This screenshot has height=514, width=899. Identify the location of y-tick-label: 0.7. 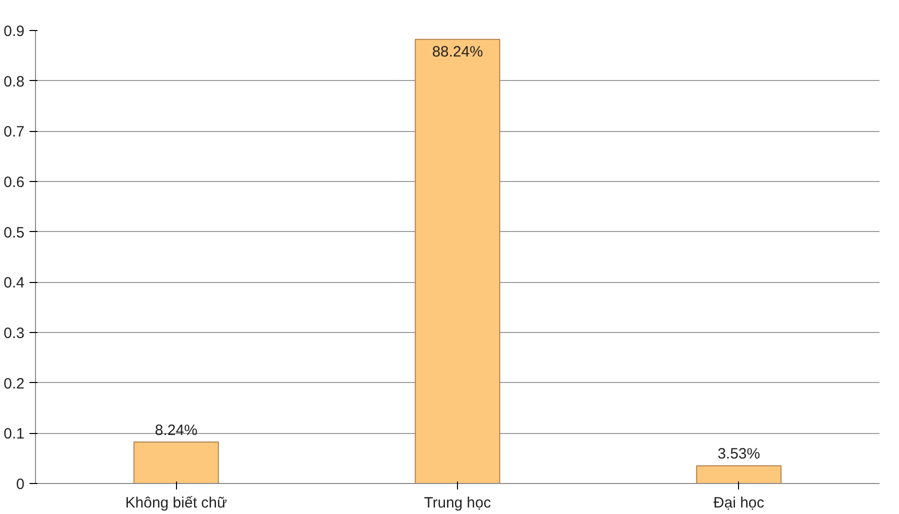
(14, 132).